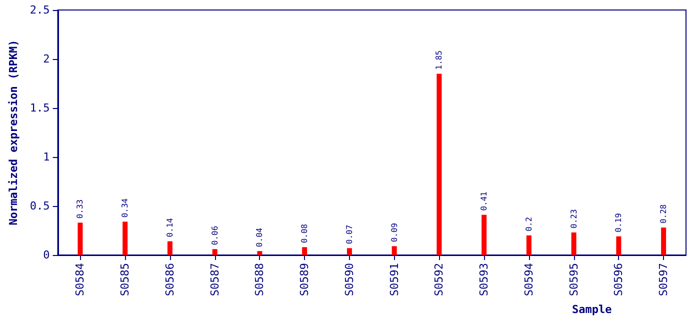 The image size is (690, 320). What do you see at coordinates (80, 279) in the screenshot?
I see `x-tick-label: S0584` at bounding box center [80, 279].